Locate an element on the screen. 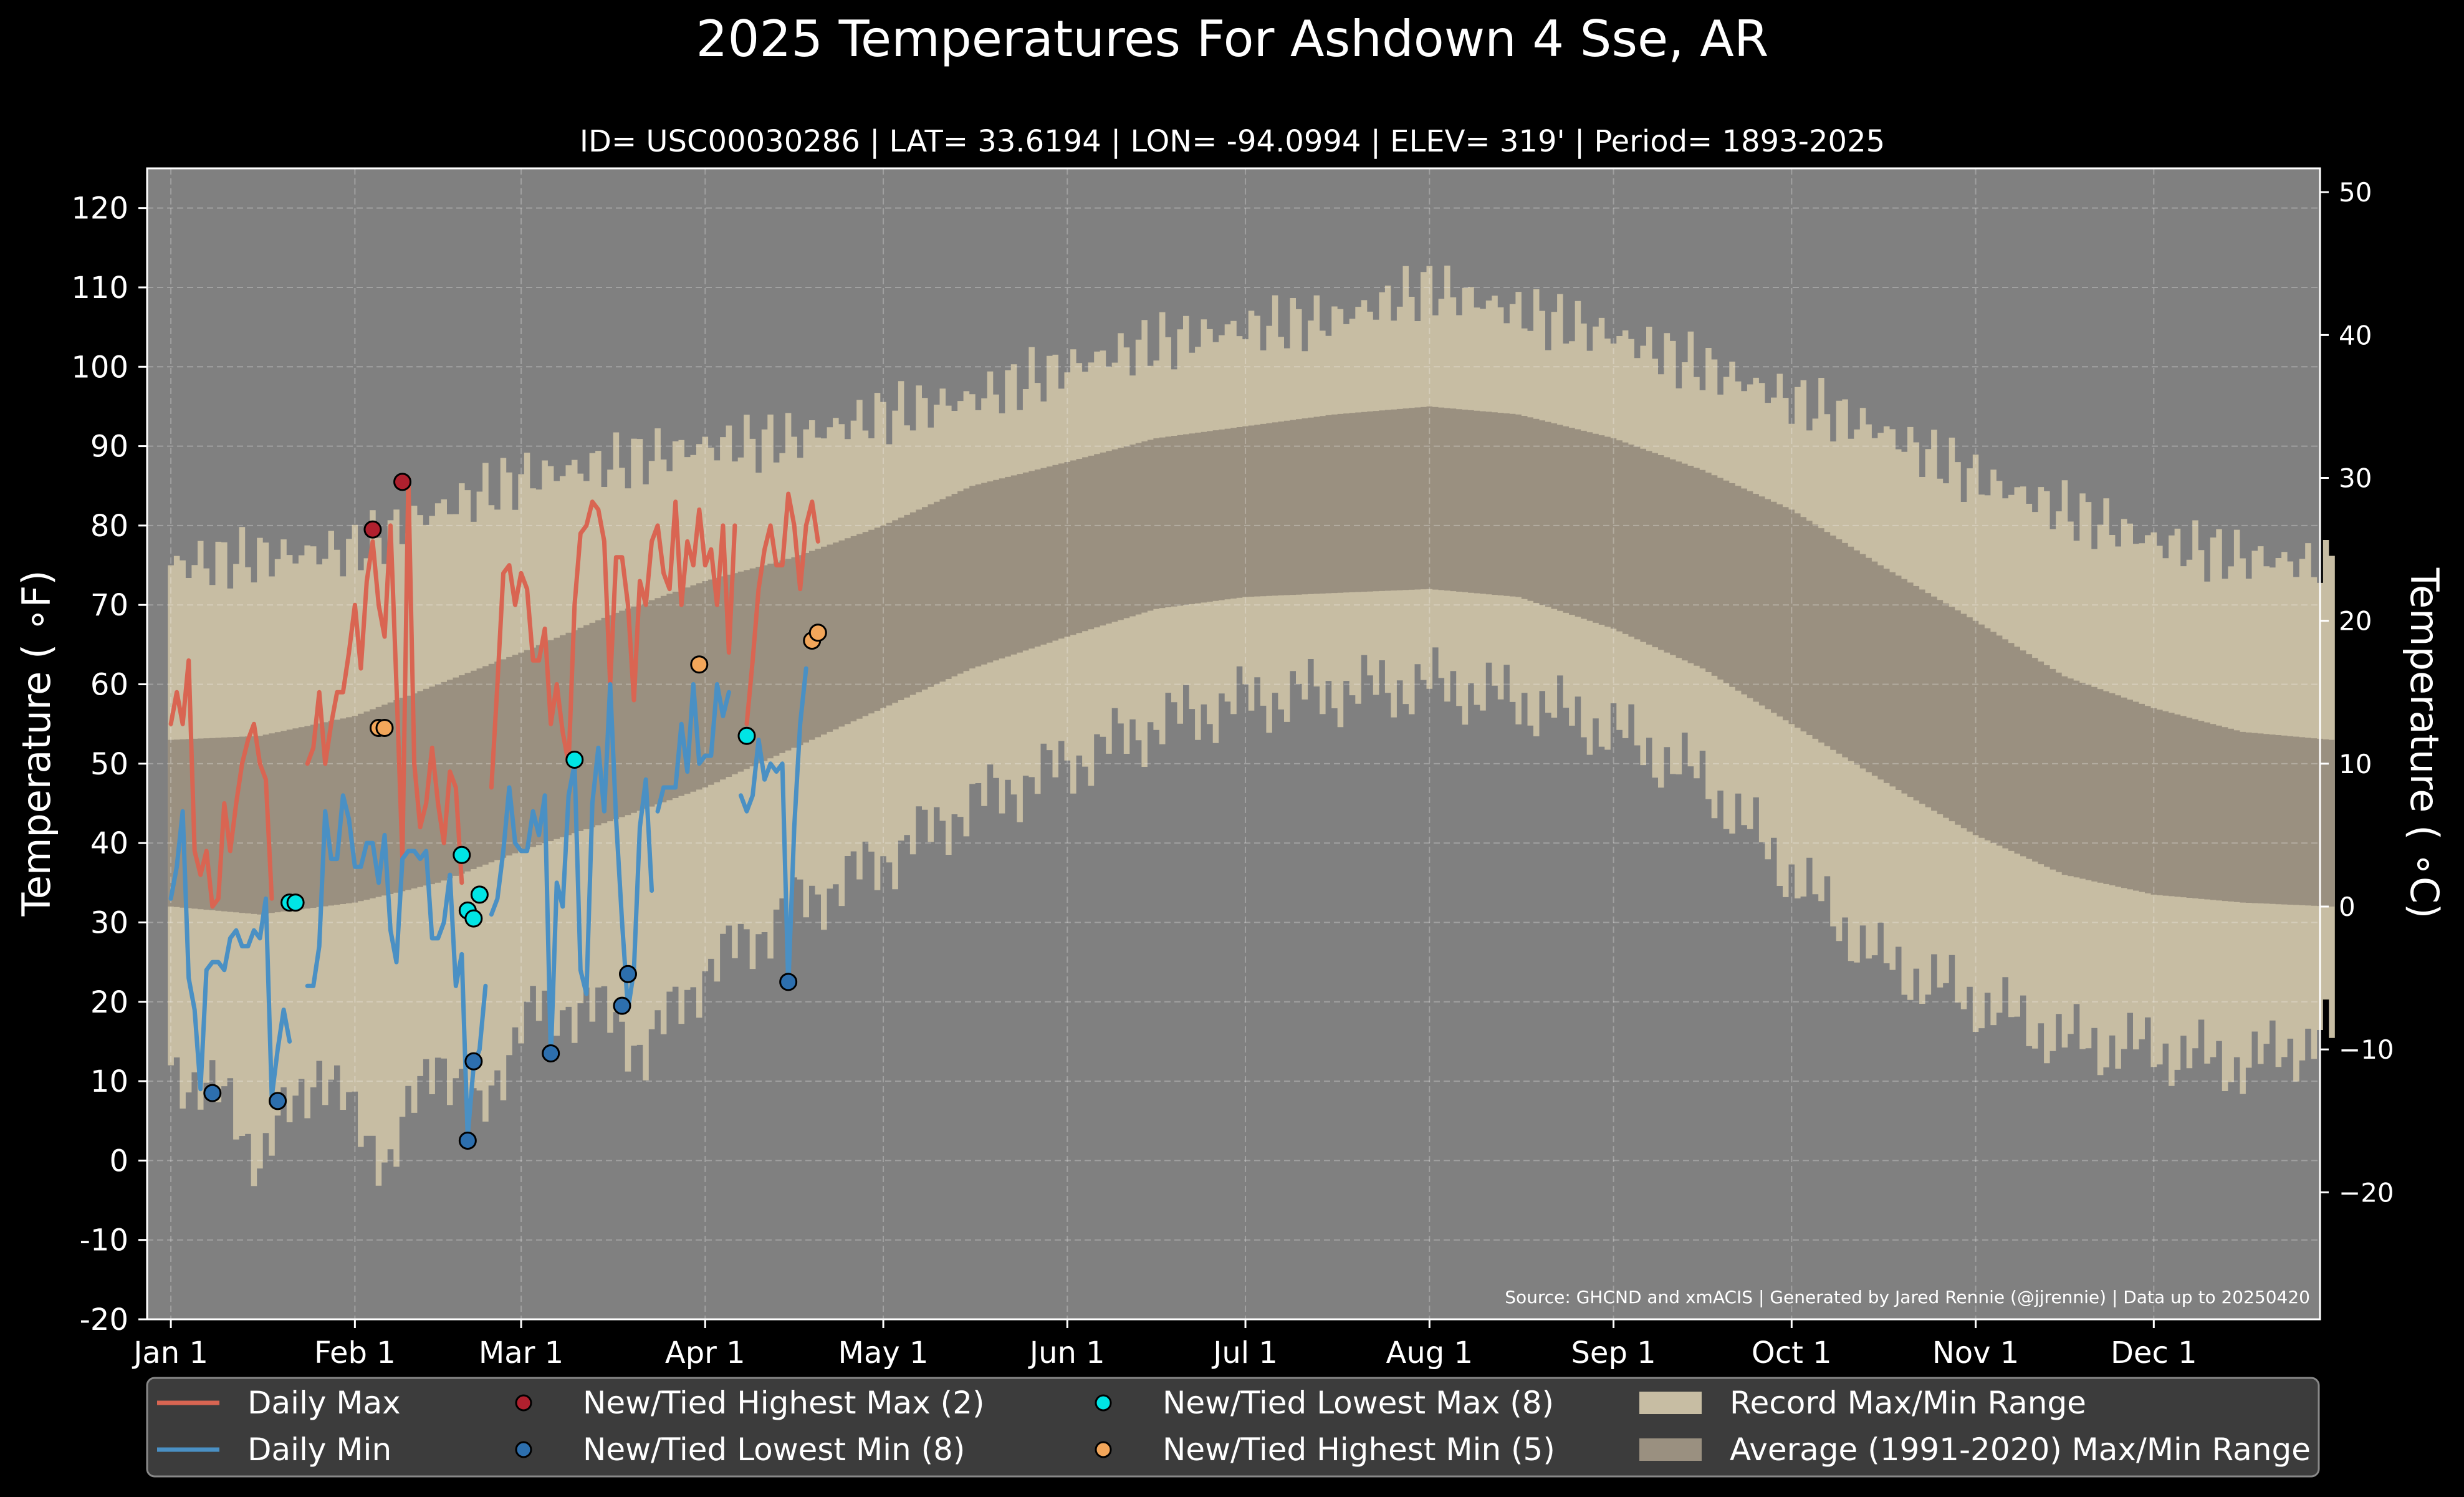 The width and height of the screenshot is (2464, 1497). y-axis-left-ticks: -20 -10 0 10 20 30 40 50 60 70 80 90 100 110 120 is located at coordinates (109, 764).